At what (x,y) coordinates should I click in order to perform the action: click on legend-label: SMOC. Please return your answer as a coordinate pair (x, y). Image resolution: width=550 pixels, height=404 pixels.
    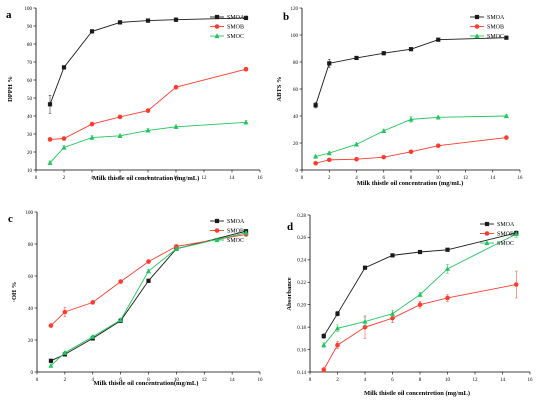
    Looking at the image, I should click on (505, 244).